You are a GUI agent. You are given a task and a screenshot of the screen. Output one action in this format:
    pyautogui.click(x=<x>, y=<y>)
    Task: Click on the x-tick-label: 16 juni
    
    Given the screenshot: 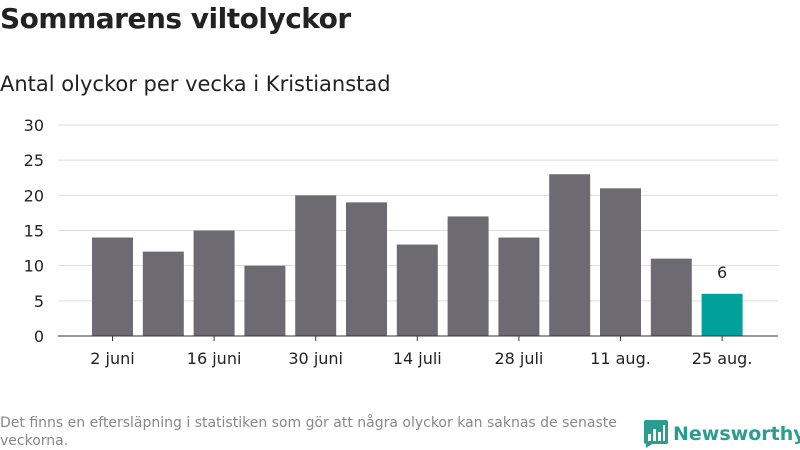 What is the action you would take?
    pyautogui.click(x=214, y=358)
    